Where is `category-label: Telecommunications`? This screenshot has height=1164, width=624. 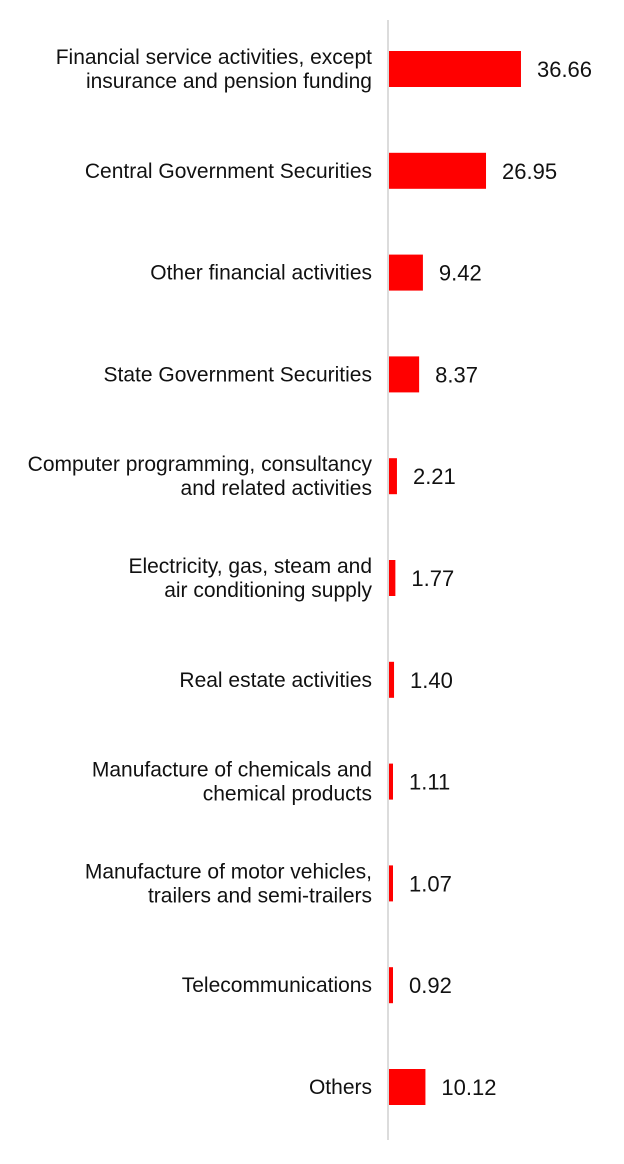
category-label: Telecommunications is located at coordinates (277, 985).